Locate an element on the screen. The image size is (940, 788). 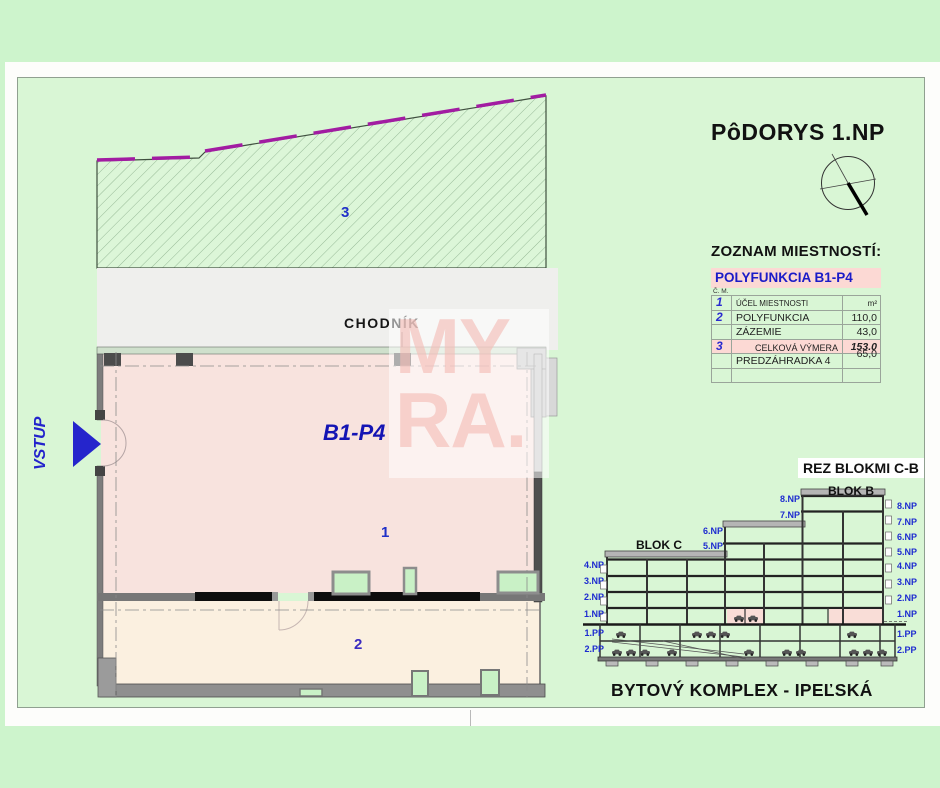
row-num: 1 is located at coordinates (722, 303).